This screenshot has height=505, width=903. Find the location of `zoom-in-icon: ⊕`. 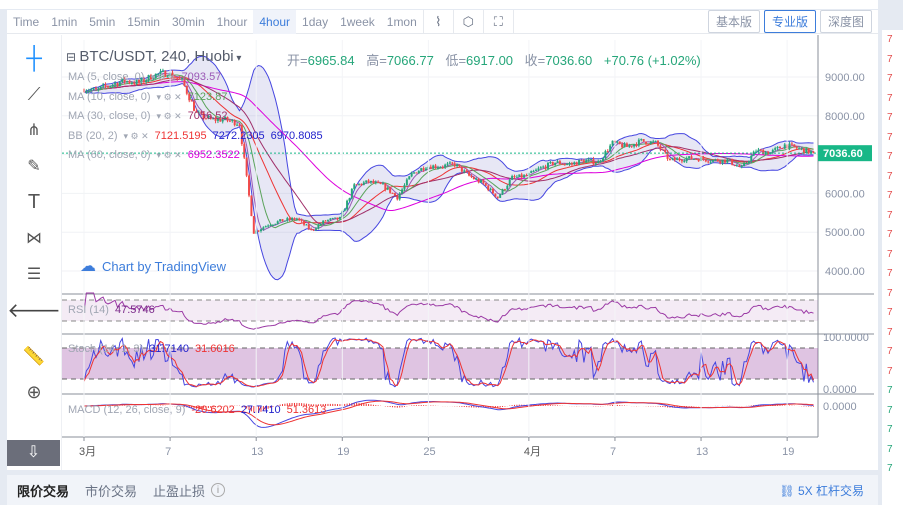

zoom-in-icon: ⊕ is located at coordinates (34, 391).